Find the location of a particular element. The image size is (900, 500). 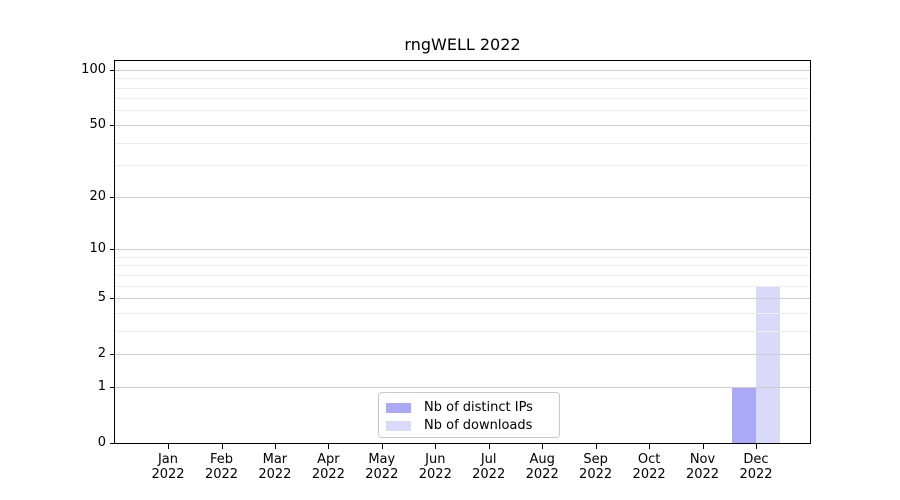

y-tick-label-2: 2 is located at coordinates (101, 353).